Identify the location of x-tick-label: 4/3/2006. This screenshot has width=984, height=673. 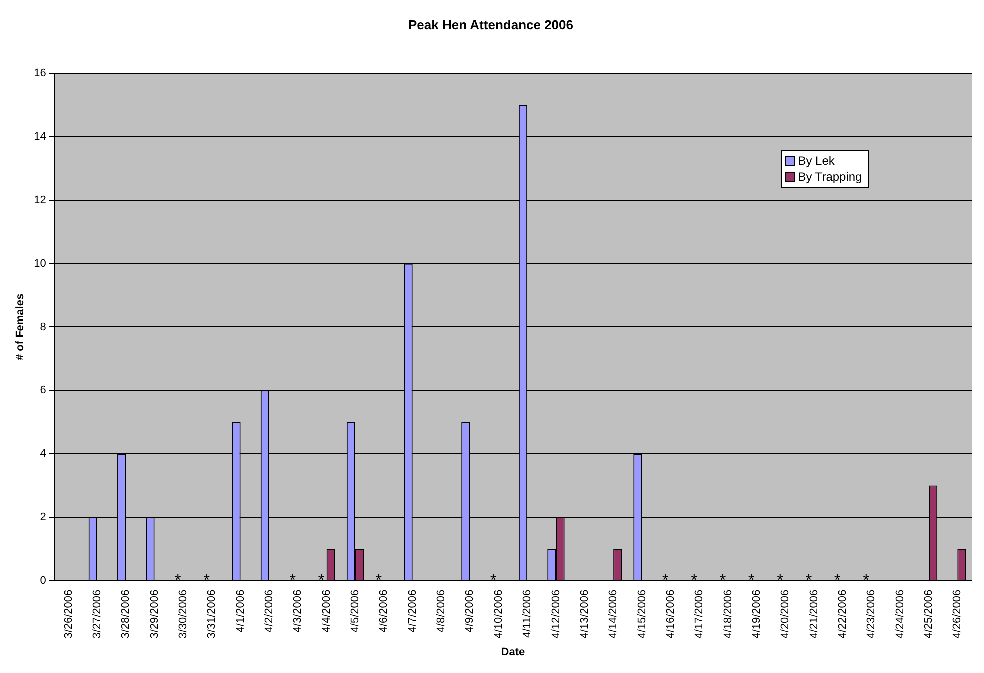
(298, 611).